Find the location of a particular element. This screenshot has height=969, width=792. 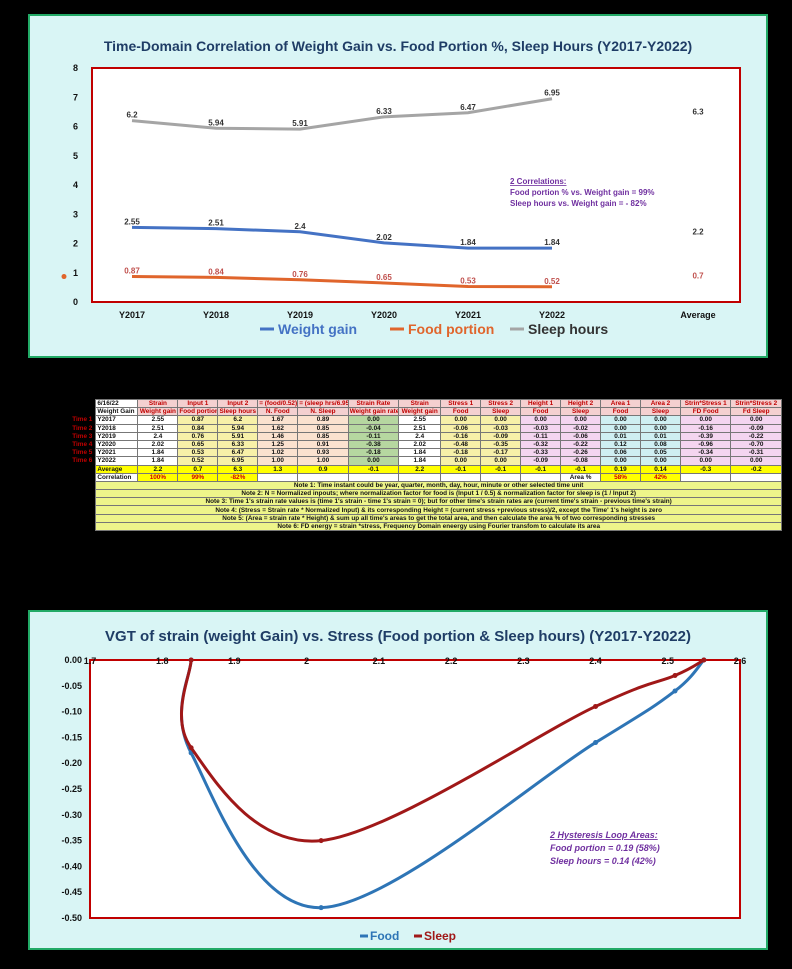

legend-label-0: Food is located at coordinates (384, 936).